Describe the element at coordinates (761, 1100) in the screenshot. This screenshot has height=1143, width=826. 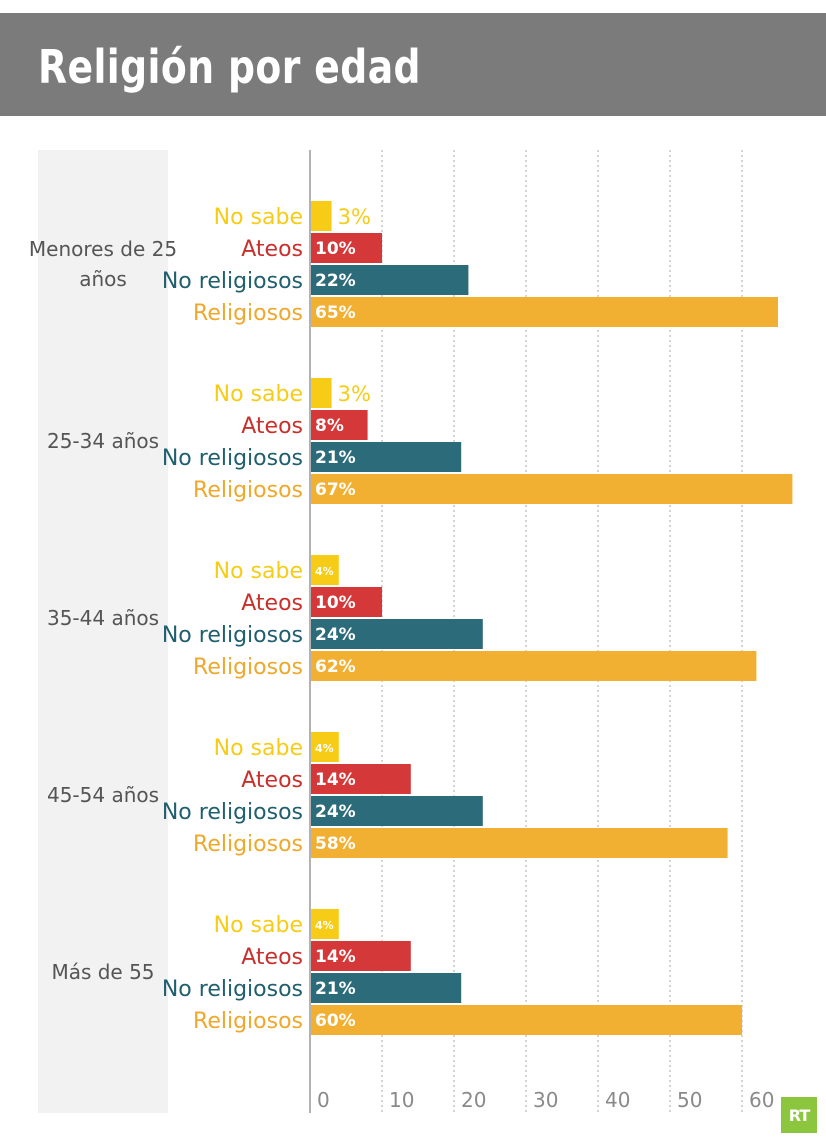
I see `x-tick-label: 60` at that location.